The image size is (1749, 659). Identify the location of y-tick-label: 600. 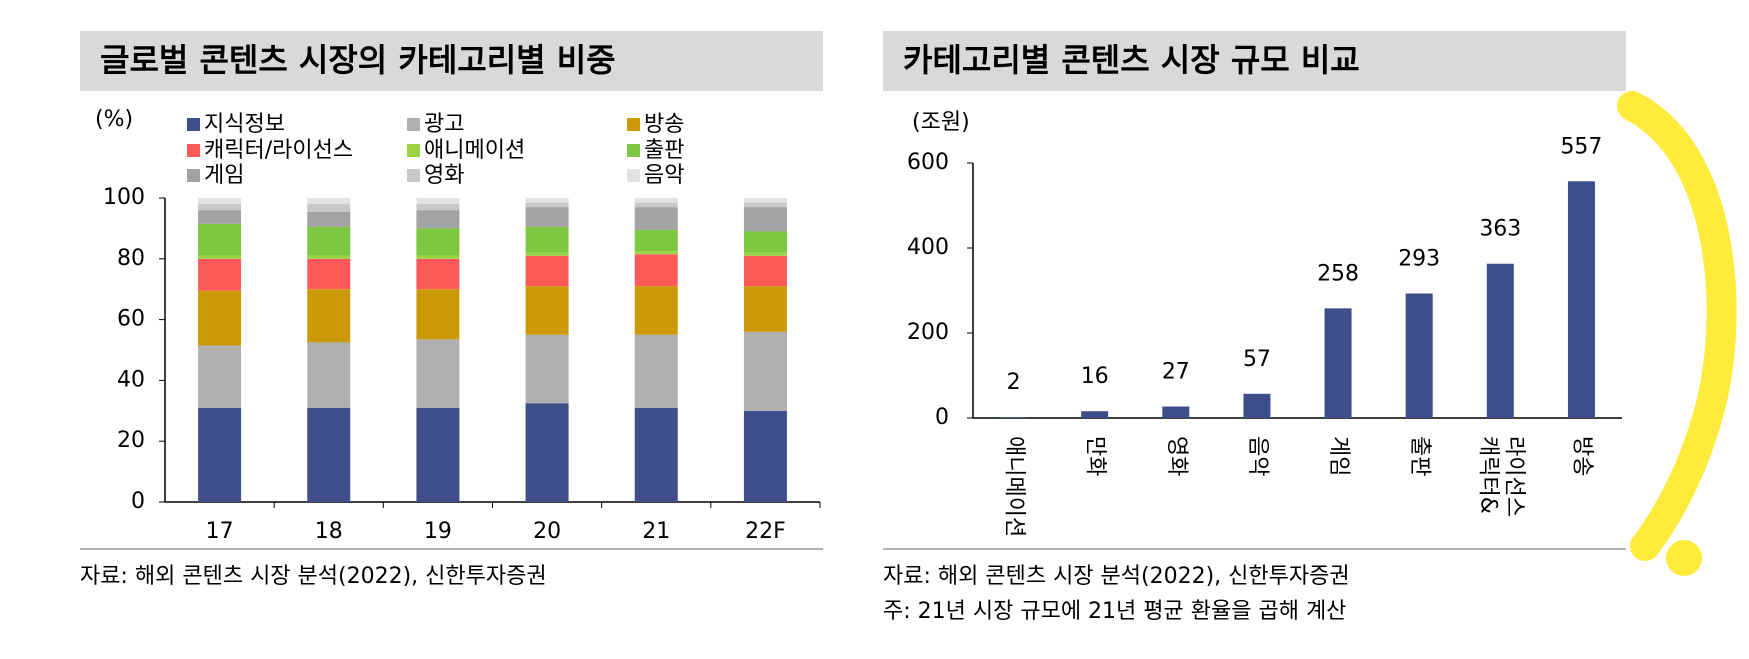
(928, 162).